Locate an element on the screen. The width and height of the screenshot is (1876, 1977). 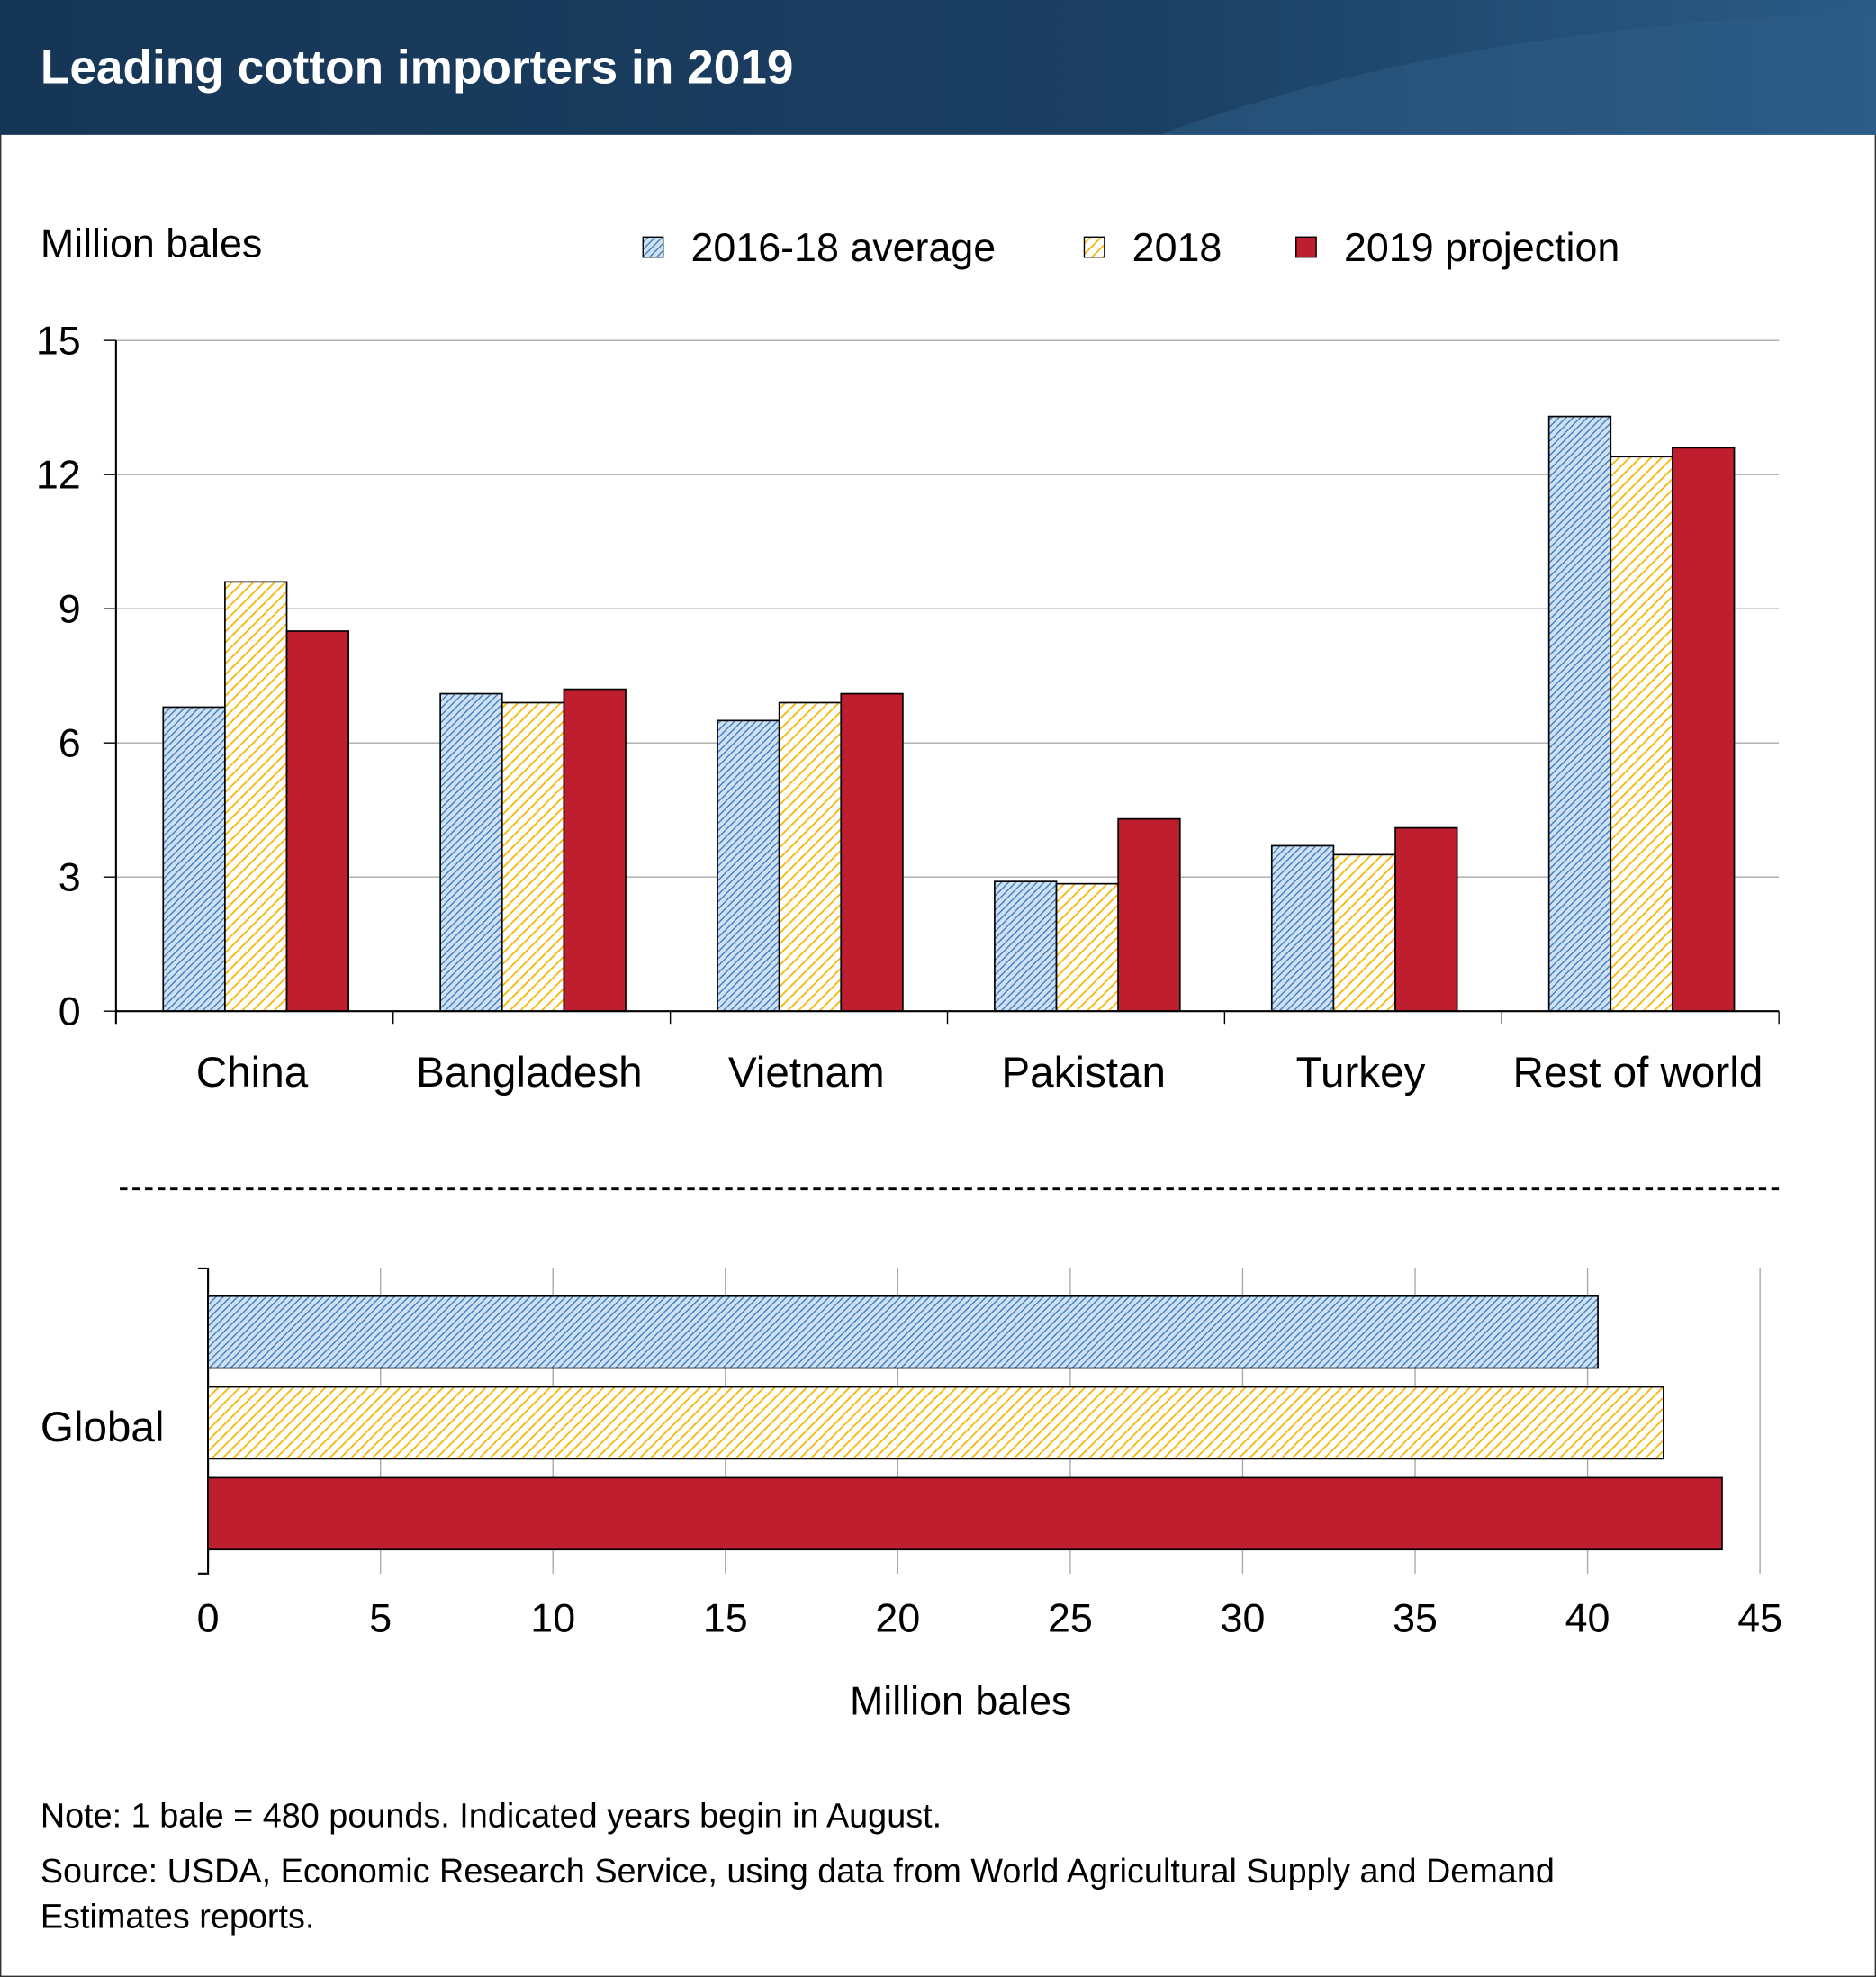
x-tick-label: Turkey is located at coordinates (1361, 1073).